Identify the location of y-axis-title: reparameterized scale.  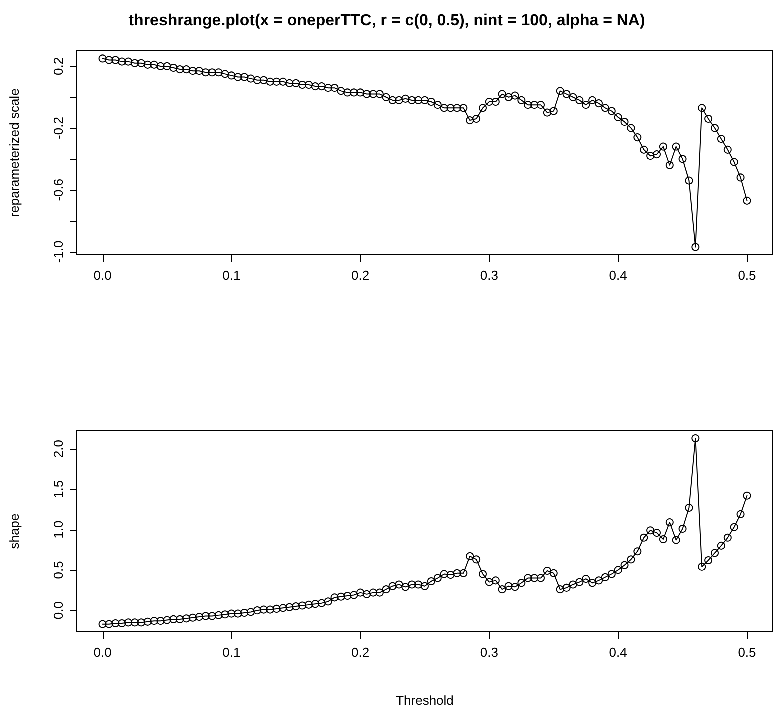
(14, 153).